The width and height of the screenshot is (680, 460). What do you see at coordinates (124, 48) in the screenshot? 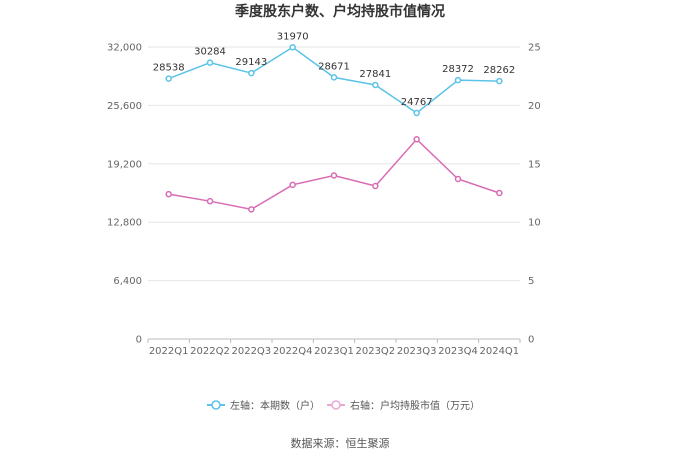
I see `left-tick-label: 32,000` at bounding box center [124, 48].